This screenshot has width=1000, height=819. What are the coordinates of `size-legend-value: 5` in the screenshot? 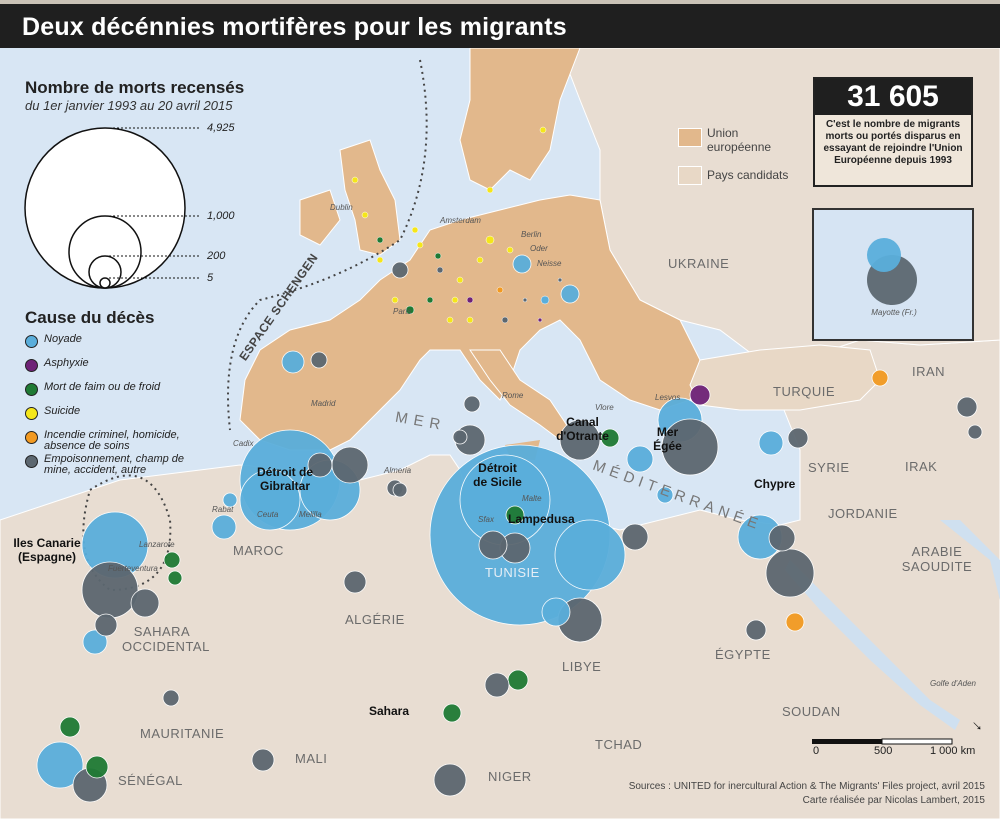 It's located at (210, 278).